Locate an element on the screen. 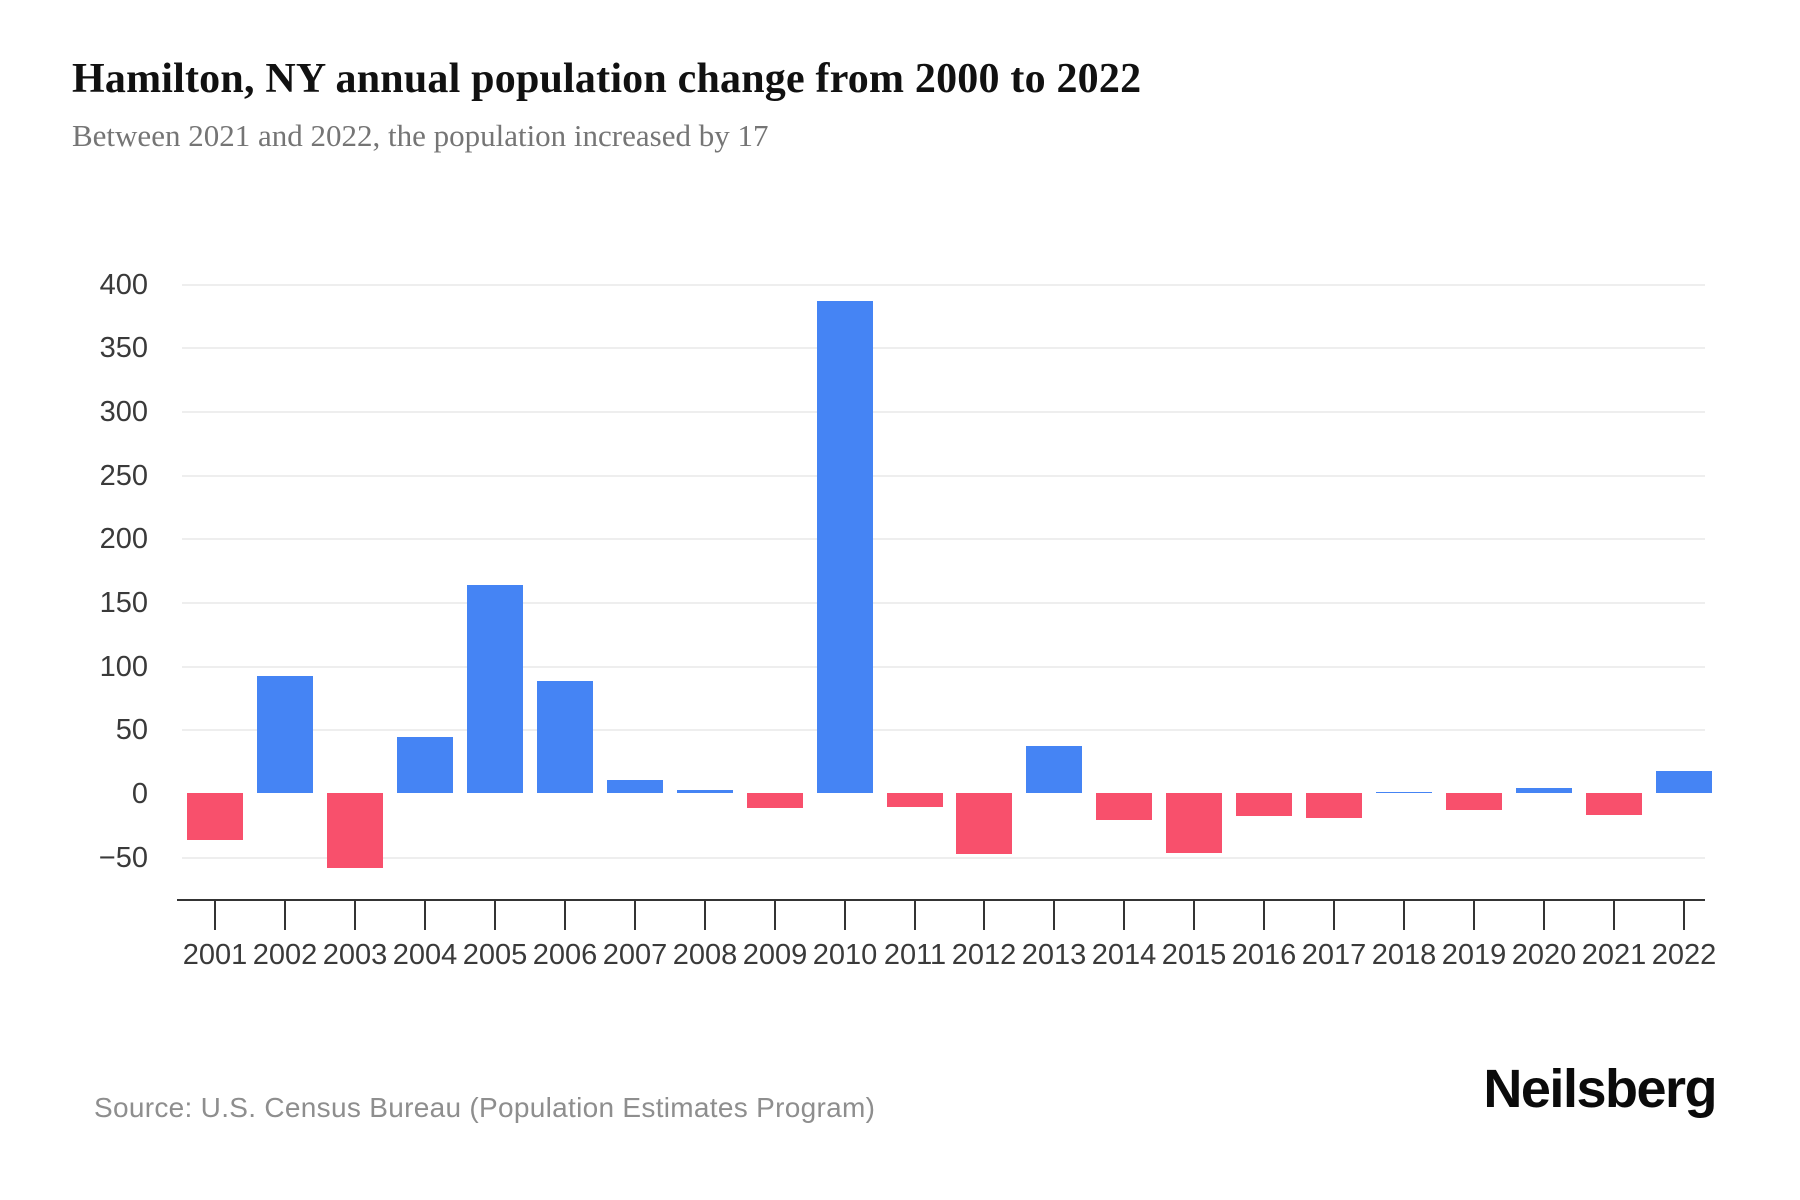 Image resolution: width=1800 pixels, height=1200 pixels. x-axis-tick-label: 2010 is located at coordinates (845, 955).